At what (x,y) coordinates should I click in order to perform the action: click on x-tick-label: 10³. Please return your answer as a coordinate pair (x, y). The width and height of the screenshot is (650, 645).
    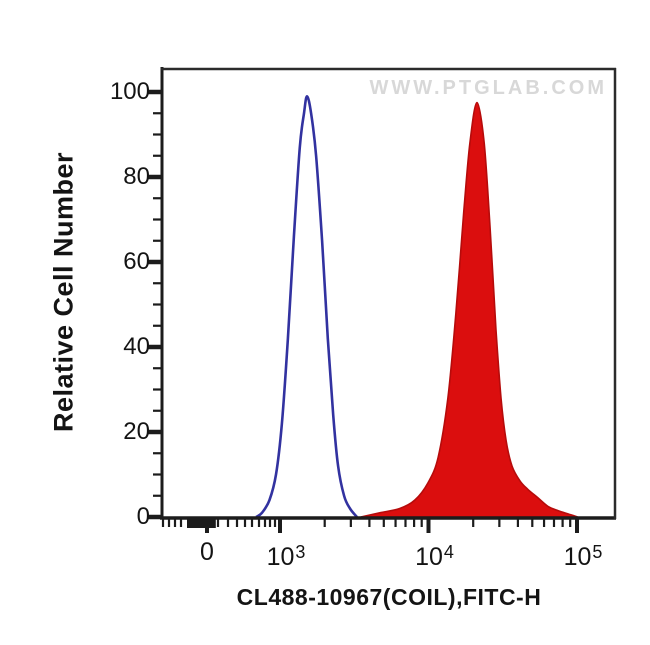
    Looking at the image, I should click on (286, 555).